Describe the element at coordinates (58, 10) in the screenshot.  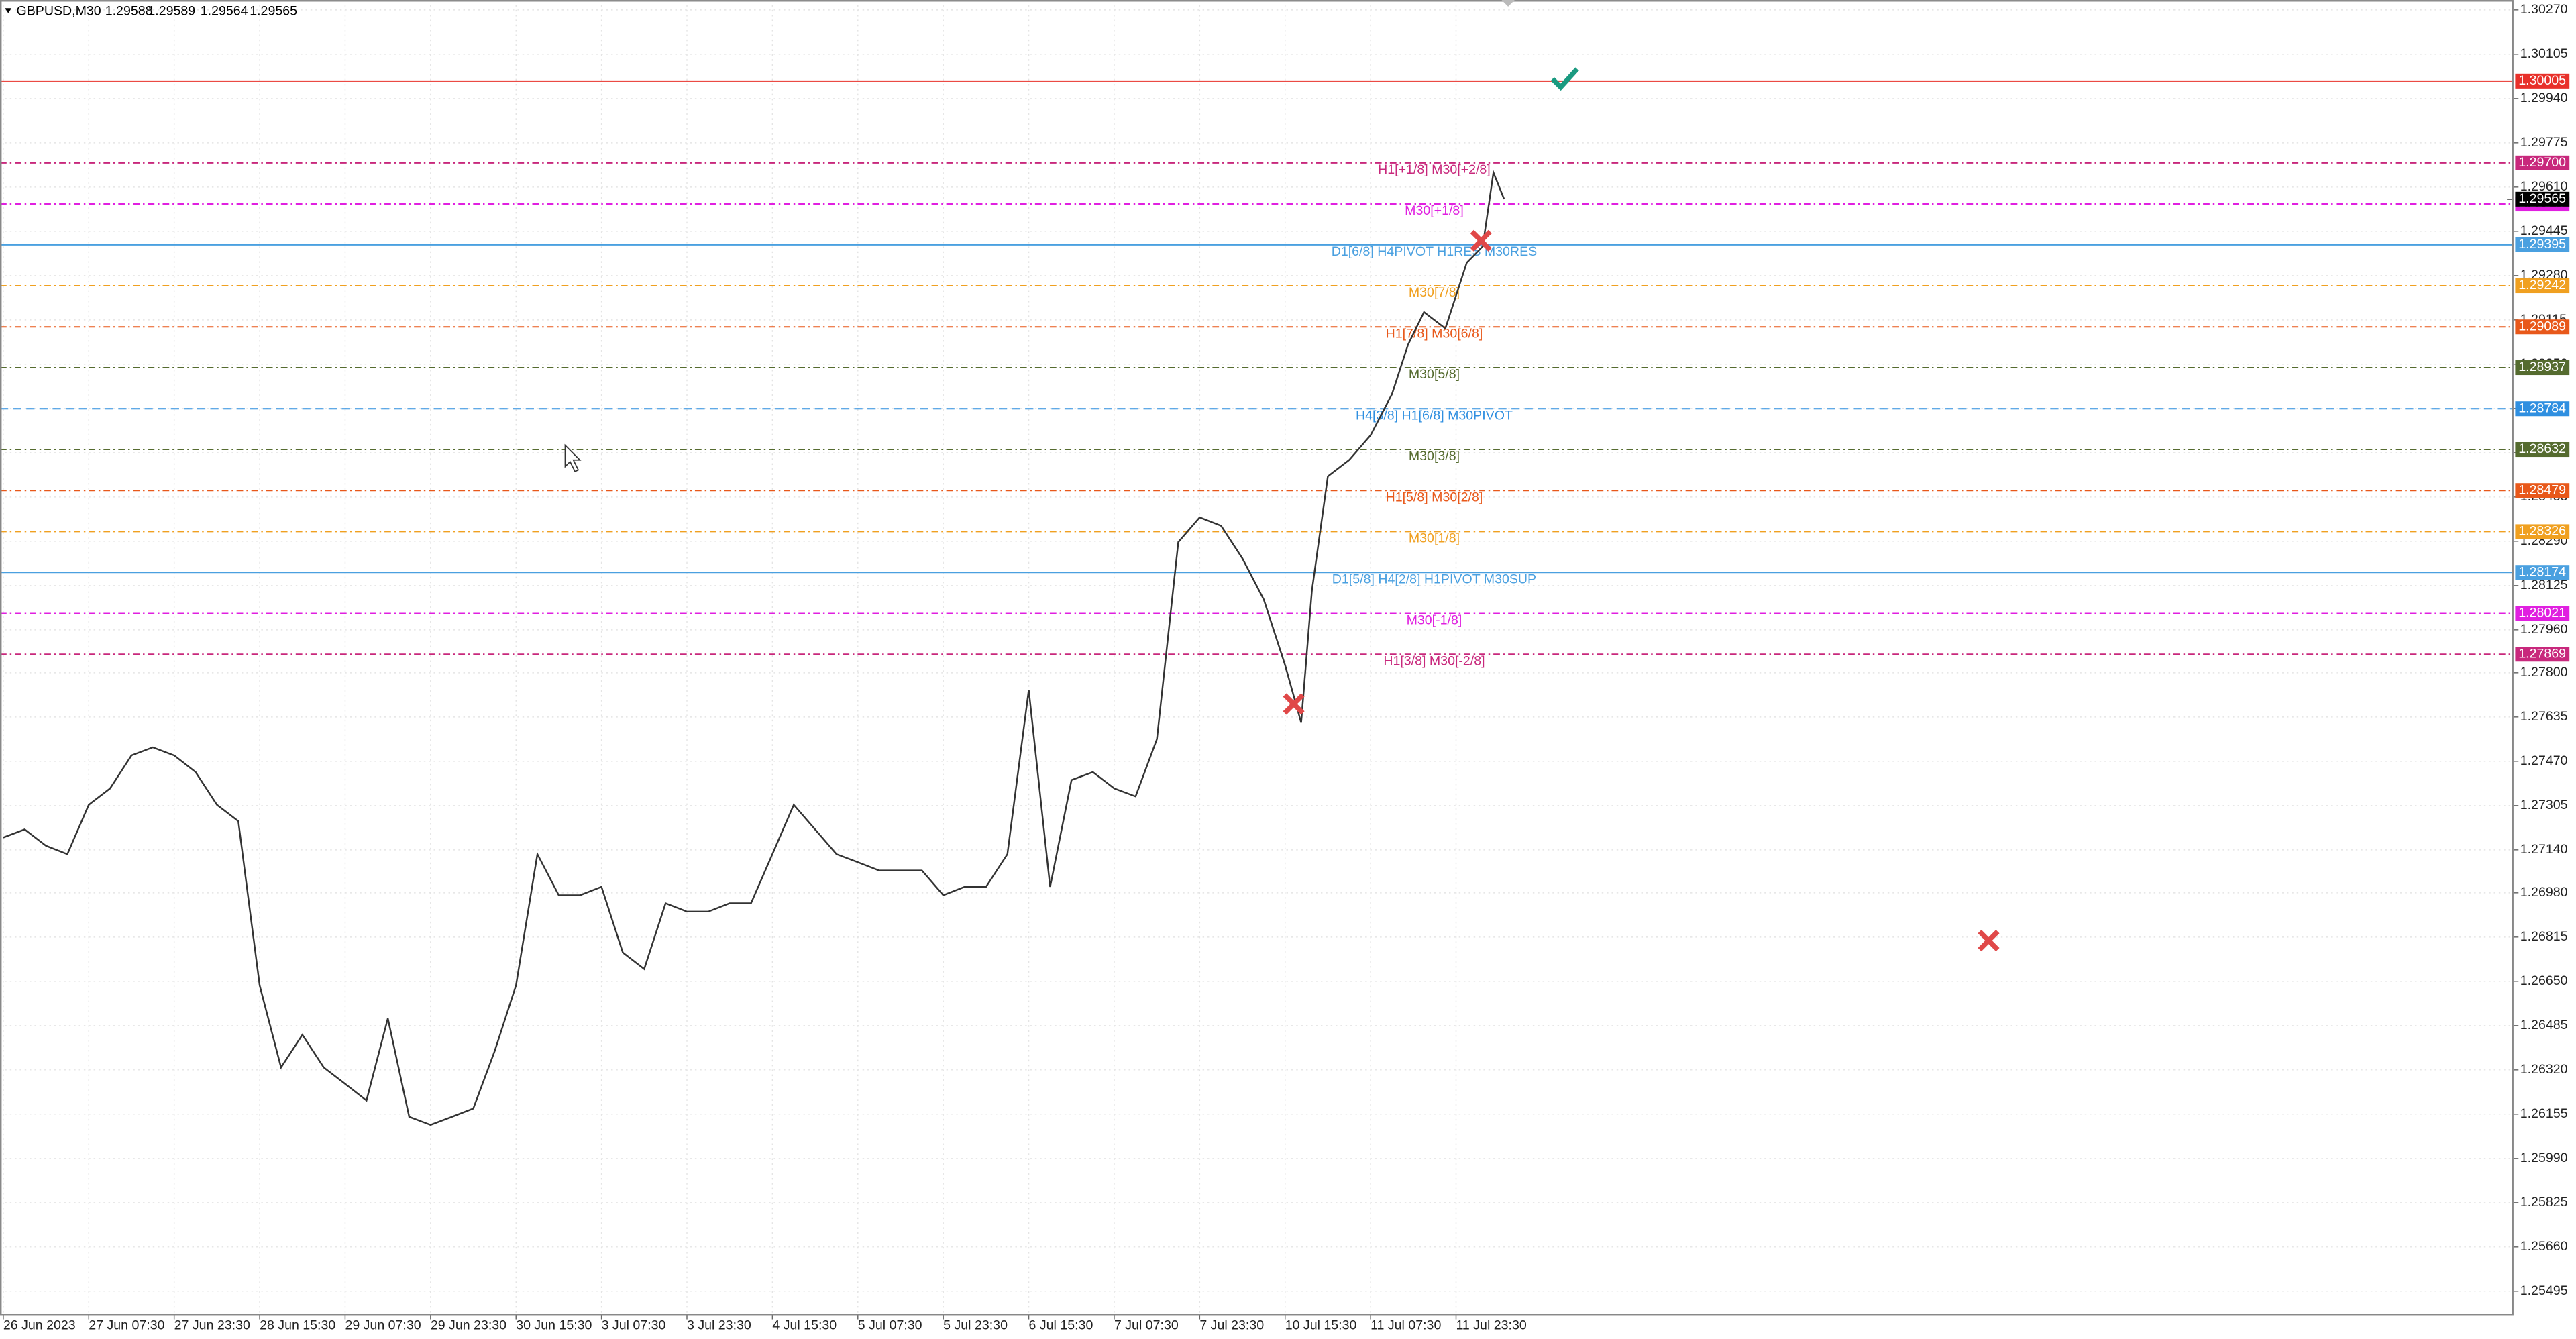
I see `symbol: GBPUSD,M30` at that location.